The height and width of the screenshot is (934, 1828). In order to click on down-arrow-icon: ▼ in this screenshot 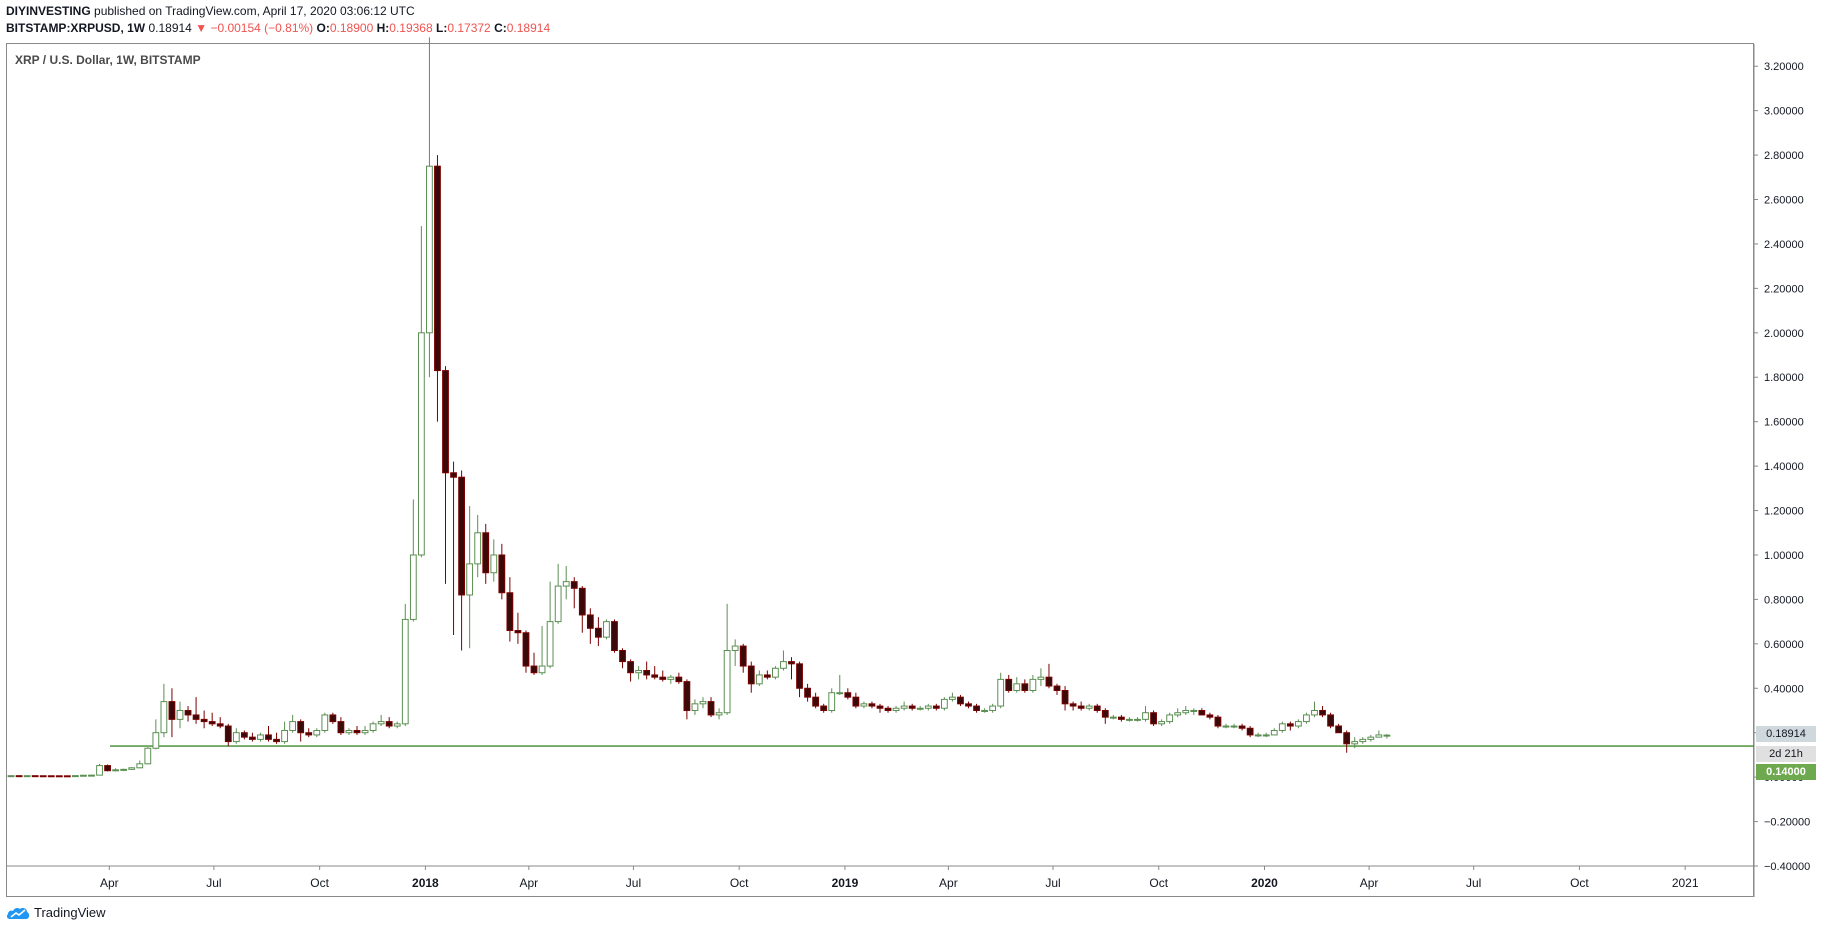, I will do `click(201, 28)`.